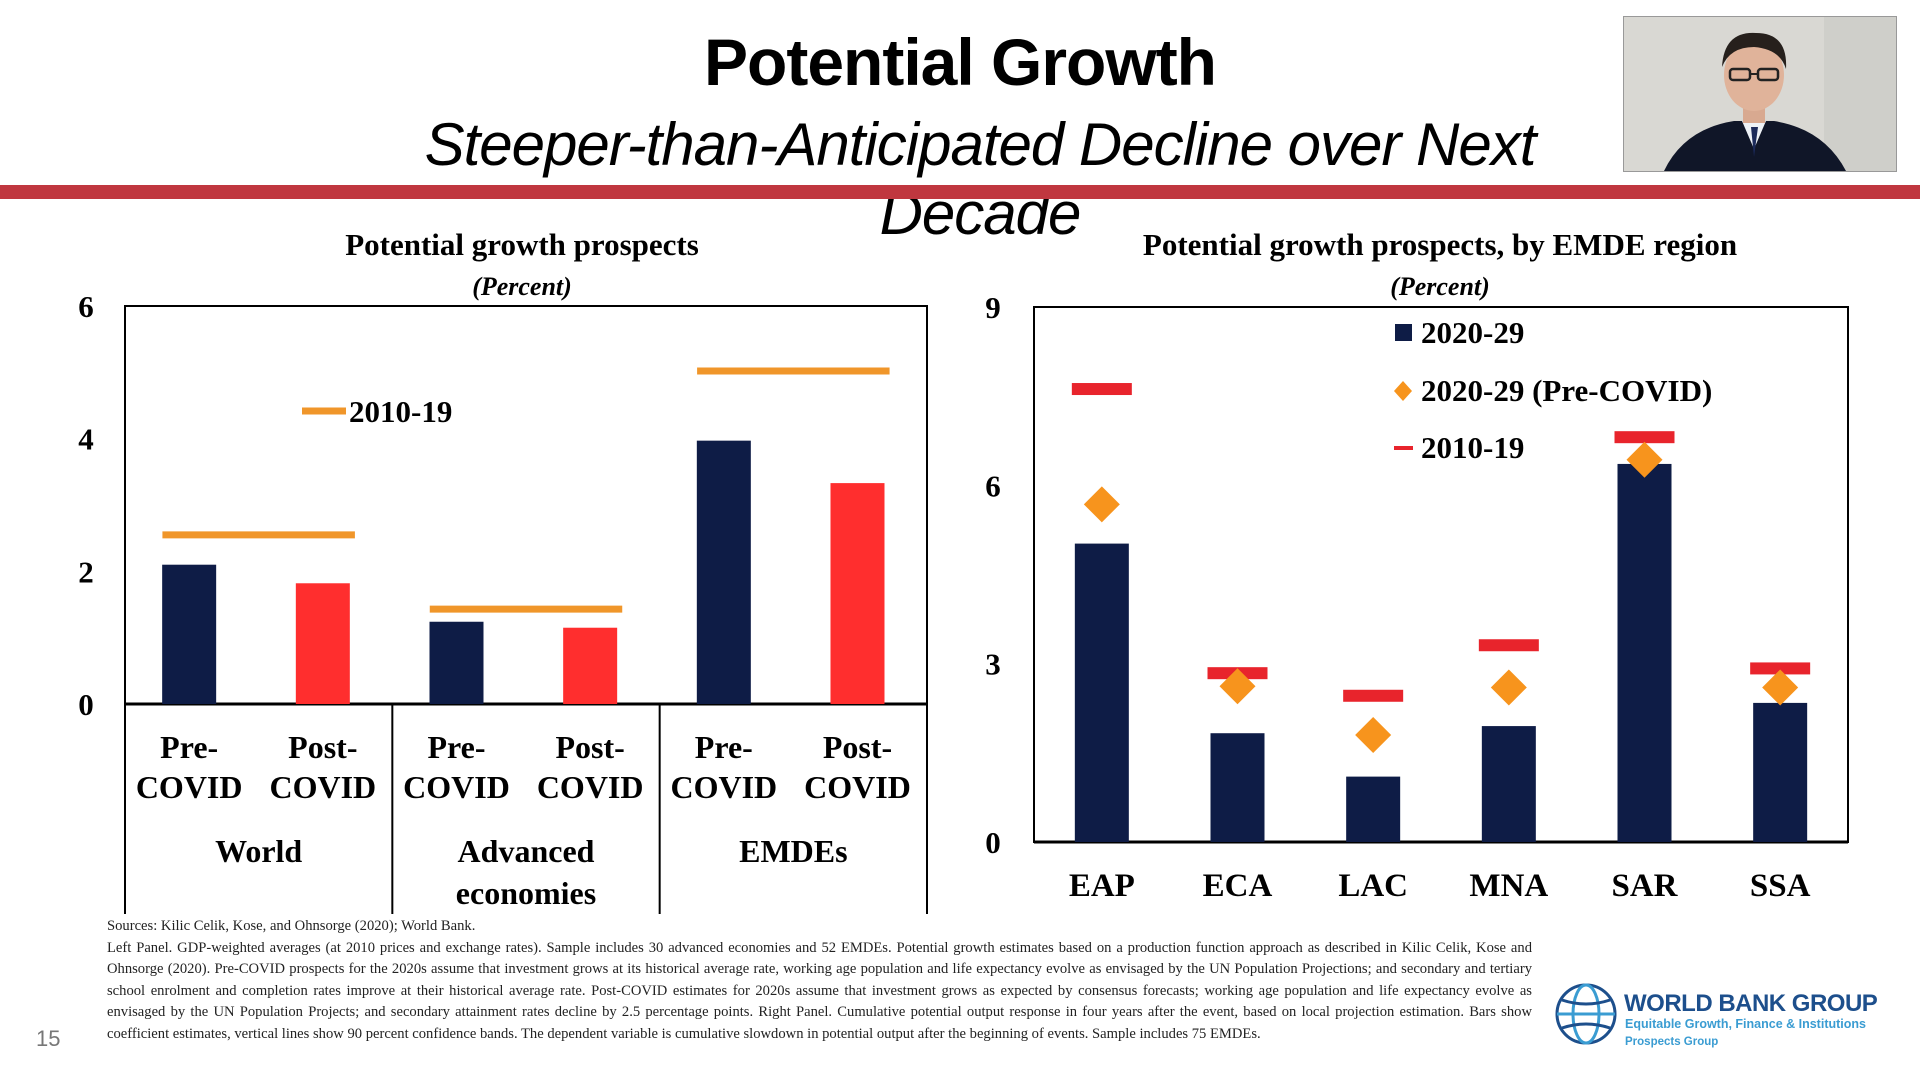 This screenshot has width=1920, height=1080. What do you see at coordinates (993, 485) in the screenshot?
I see `right-ytick-label: 6` at bounding box center [993, 485].